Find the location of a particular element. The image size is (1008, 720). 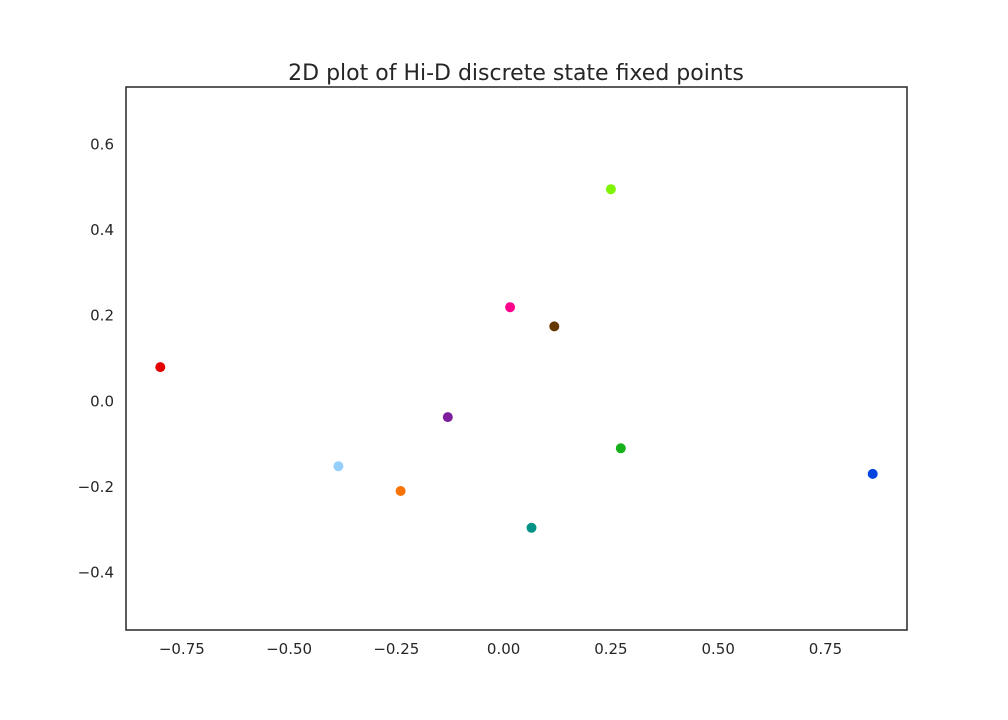

x-tick-label: 0.25 is located at coordinates (610, 649).